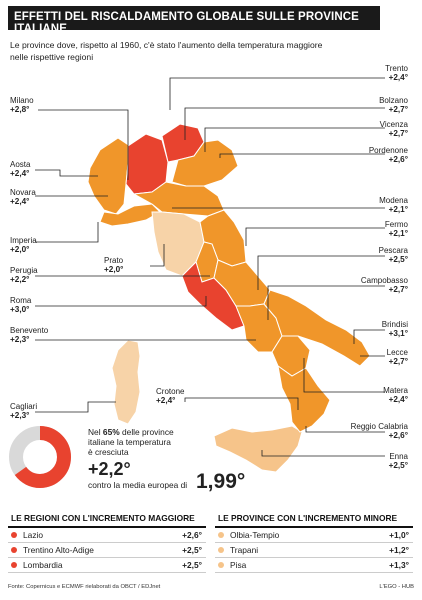 The height and width of the screenshot is (600, 422). Describe the element at coordinates (21, 305) in the screenshot. I see `label-roma: Roma +3,0°` at that location.